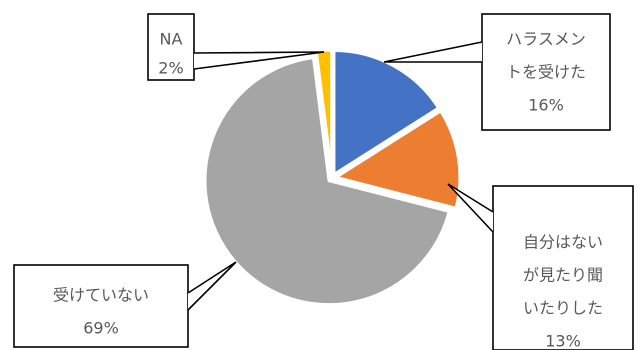 The width and height of the screenshot is (639, 350). What do you see at coordinates (236, 47) in the screenshot?
I see `callout-label: NA 2%` at bounding box center [236, 47].